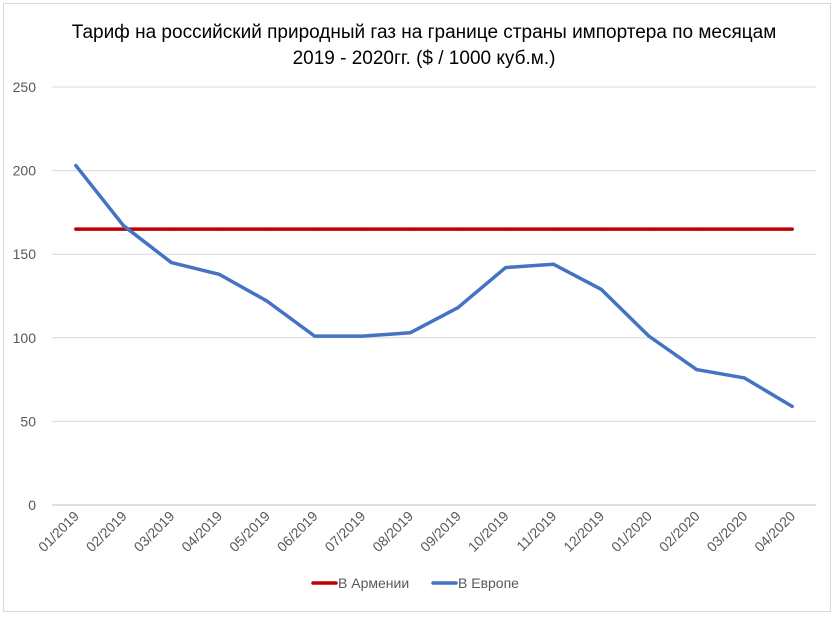 The width and height of the screenshot is (836, 617). What do you see at coordinates (583, 531) in the screenshot?
I see `x-tick-label: 12/2019` at bounding box center [583, 531].